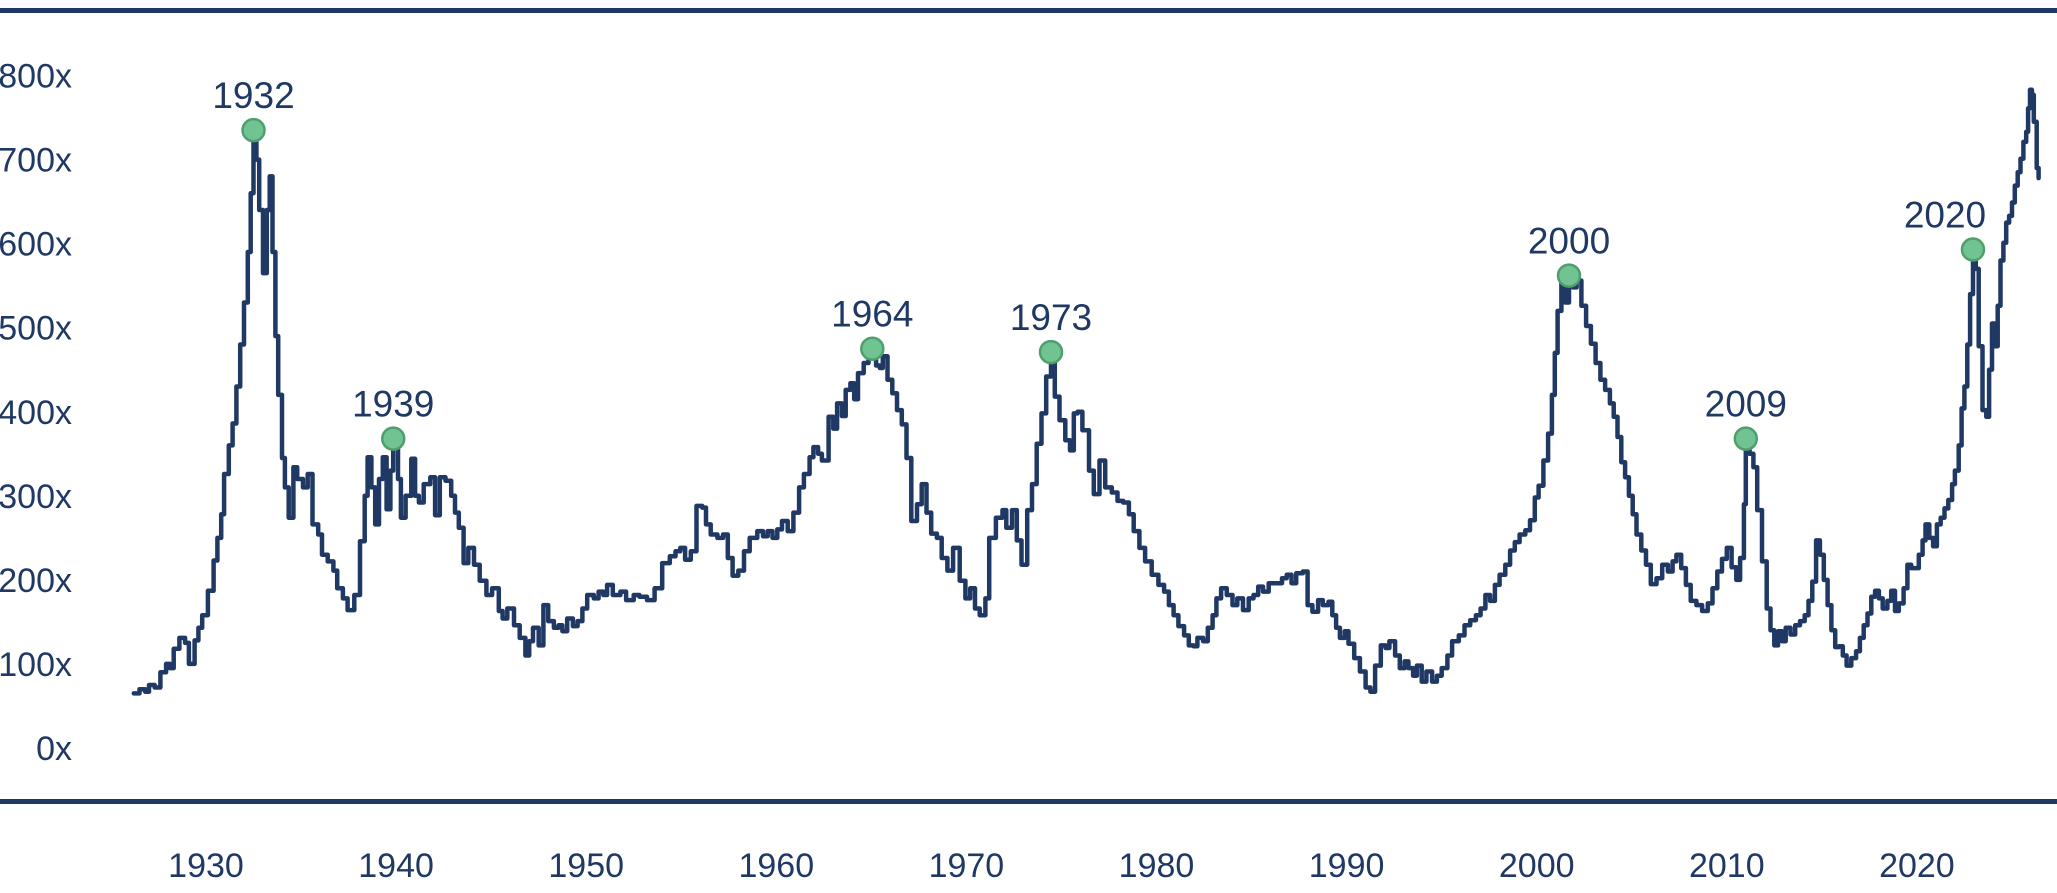 The height and width of the screenshot is (893, 2057). What do you see at coordinates (1727, 866) in the screenshot?
I see `x-axis-tick-label: 2010` at bounding box center [1727, 866].